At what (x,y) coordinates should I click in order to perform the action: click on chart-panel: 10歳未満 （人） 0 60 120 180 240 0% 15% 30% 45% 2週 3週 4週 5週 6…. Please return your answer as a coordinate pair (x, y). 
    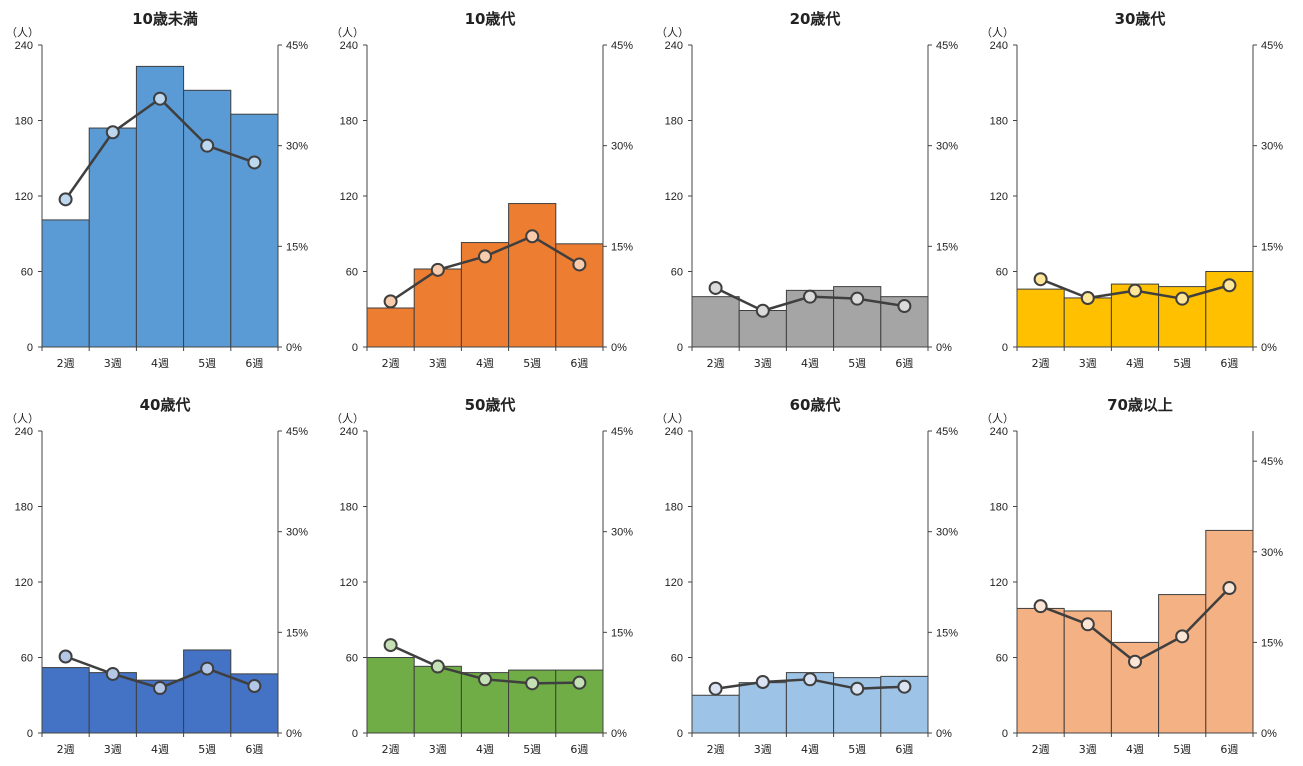
    Looking at the image, I should click on (162, 190).